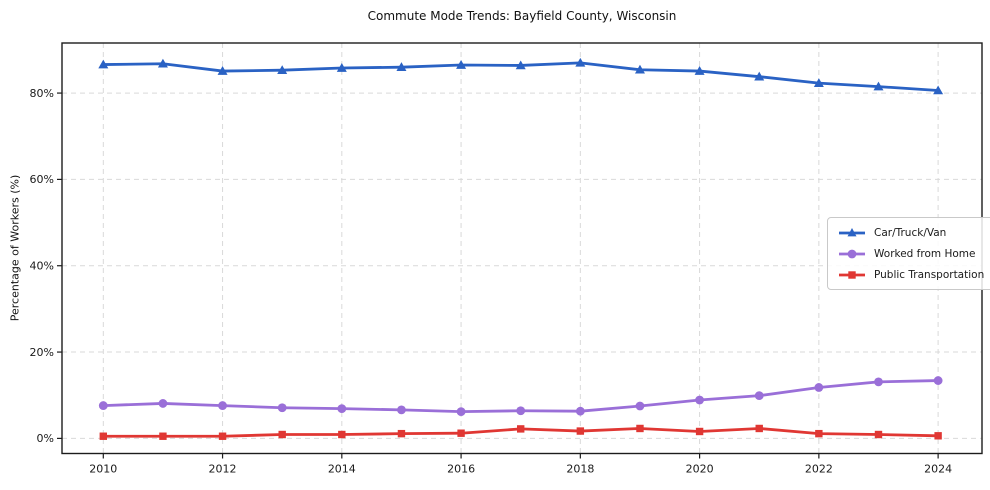 The height and width of the screenshot is (490, 990). I want to click on y-tick-label: 20%, so click(42, 352).